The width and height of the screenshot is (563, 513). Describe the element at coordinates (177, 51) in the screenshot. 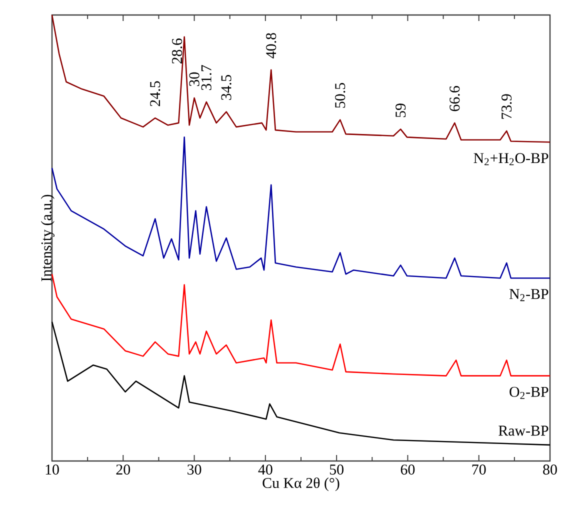

I see `annotation: 28.6` at that location.